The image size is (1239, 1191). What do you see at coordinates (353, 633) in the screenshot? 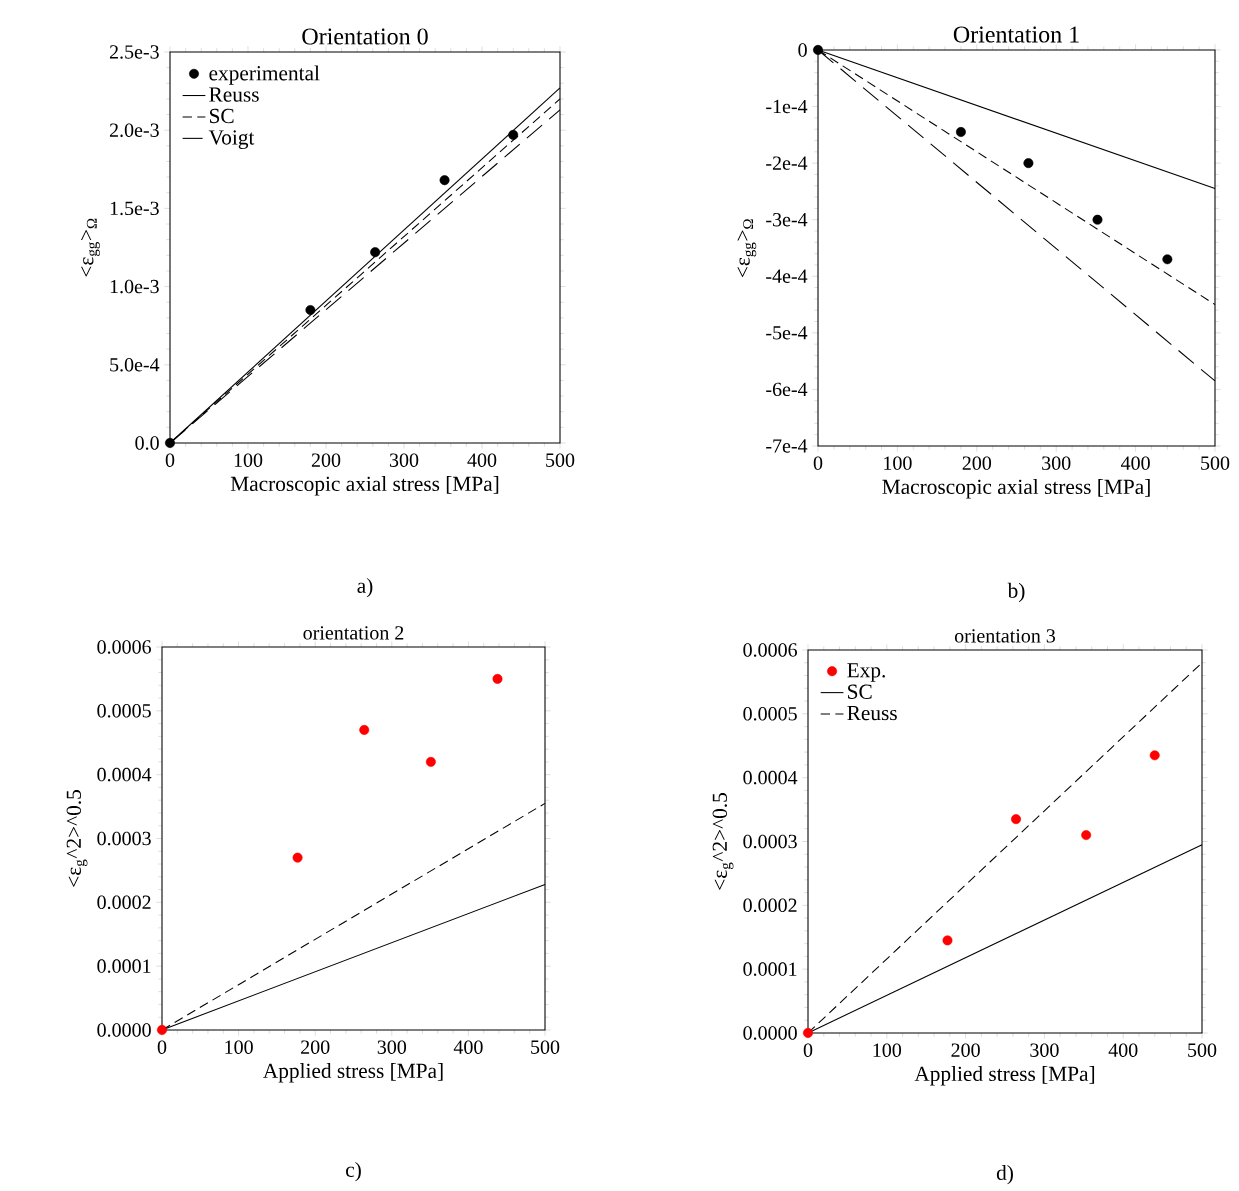
I see `chart-title: orientation 2` at bounding box center [353, 633].